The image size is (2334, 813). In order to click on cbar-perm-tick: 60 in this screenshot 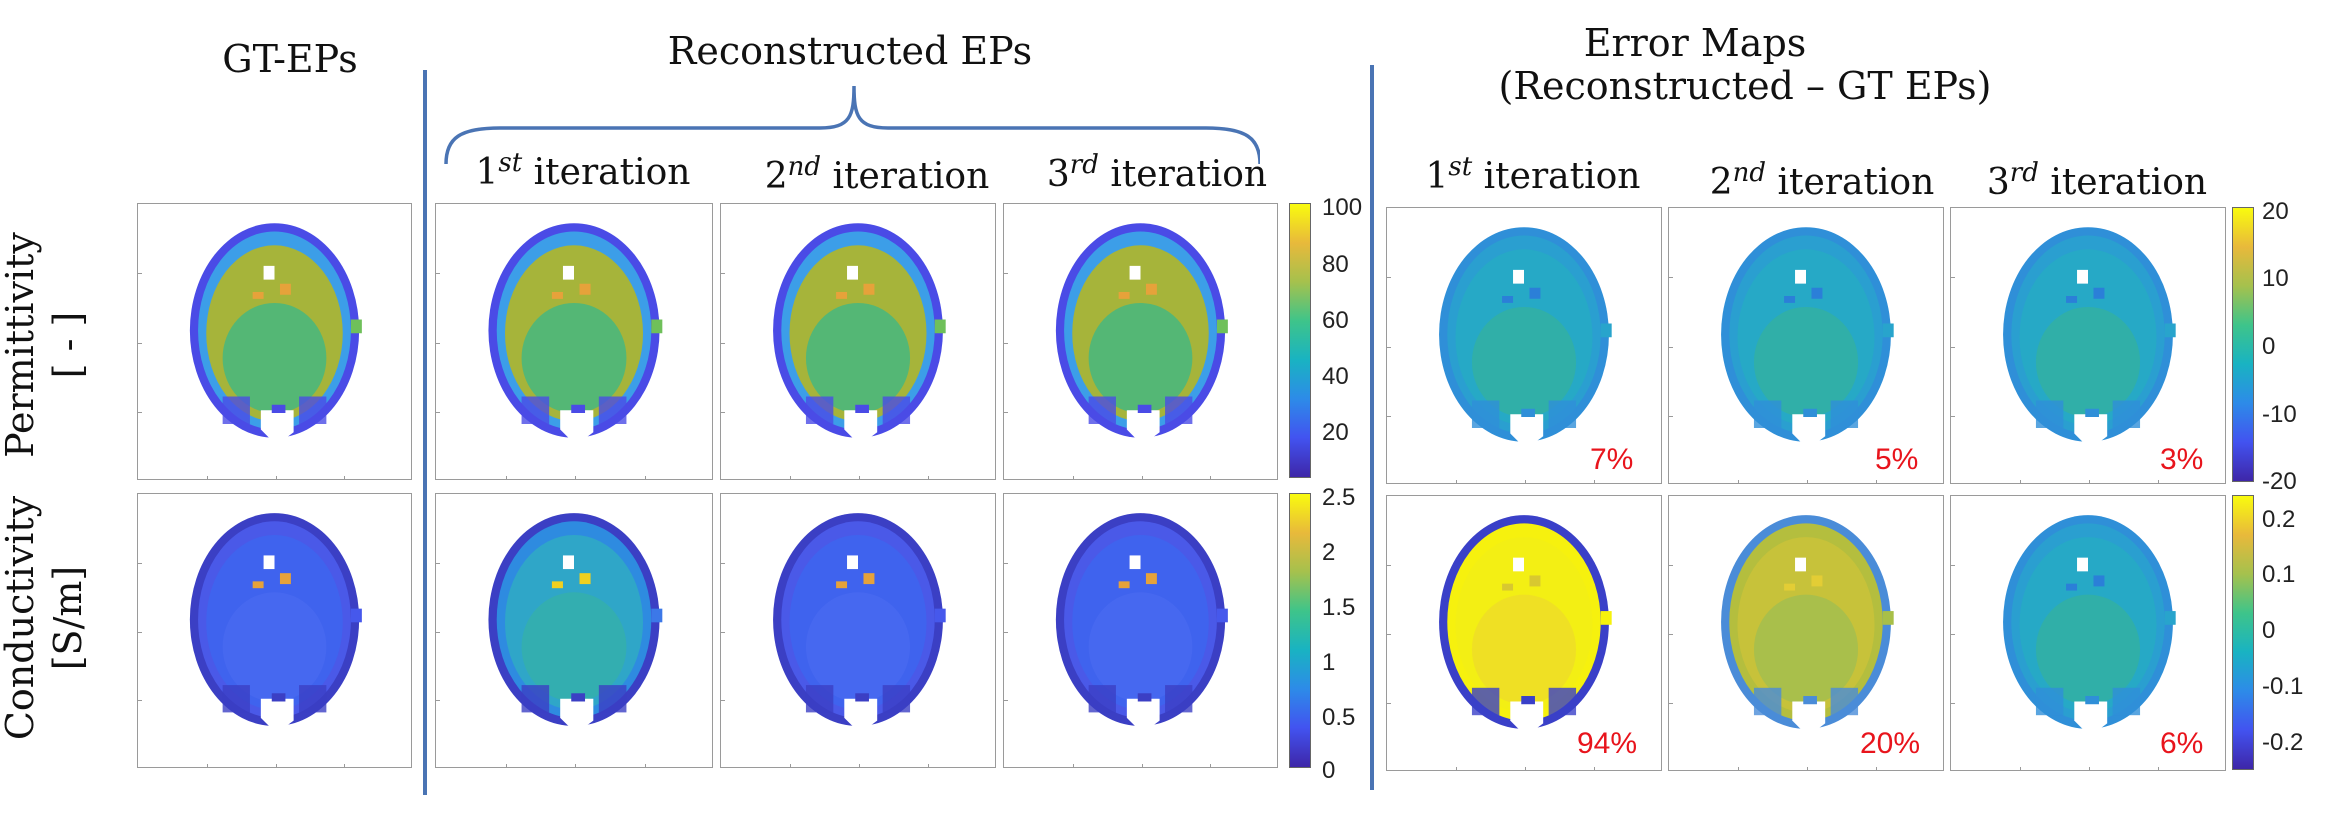, I will do `click(1335, 320)`.